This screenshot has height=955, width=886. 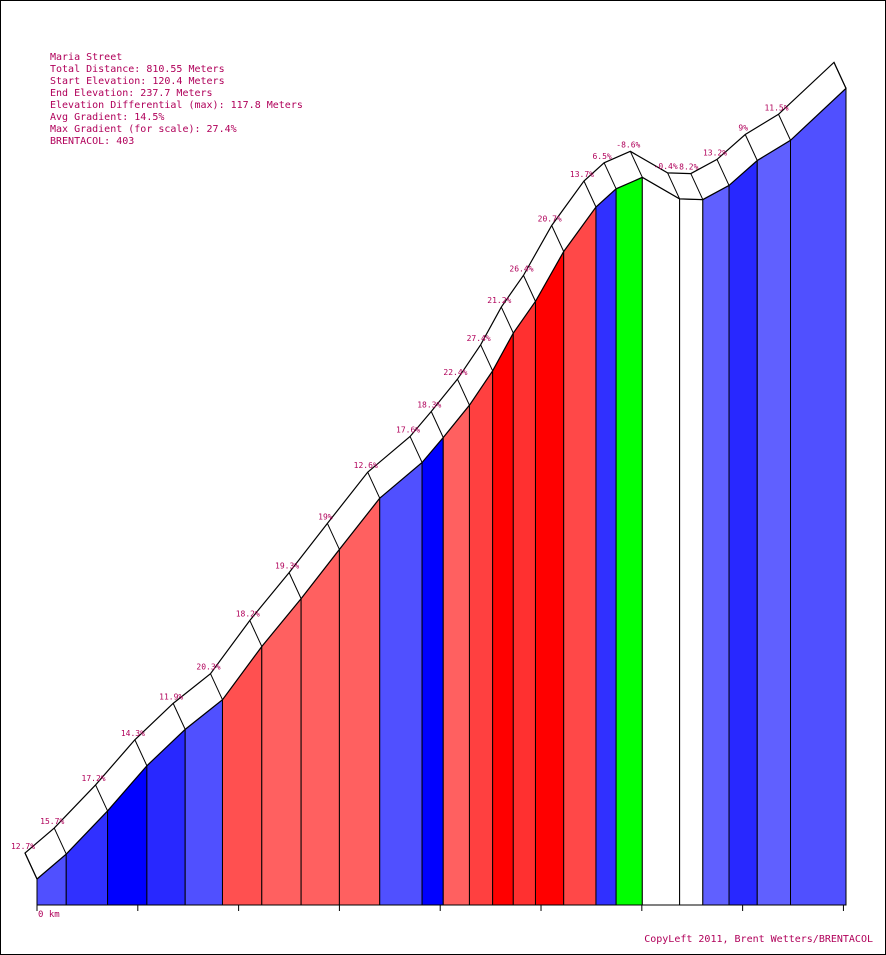 What do you see at coordinates (171, 696) in the screenshot?
I see `grade-label: 11.9%` at bounding box center [171, 696].